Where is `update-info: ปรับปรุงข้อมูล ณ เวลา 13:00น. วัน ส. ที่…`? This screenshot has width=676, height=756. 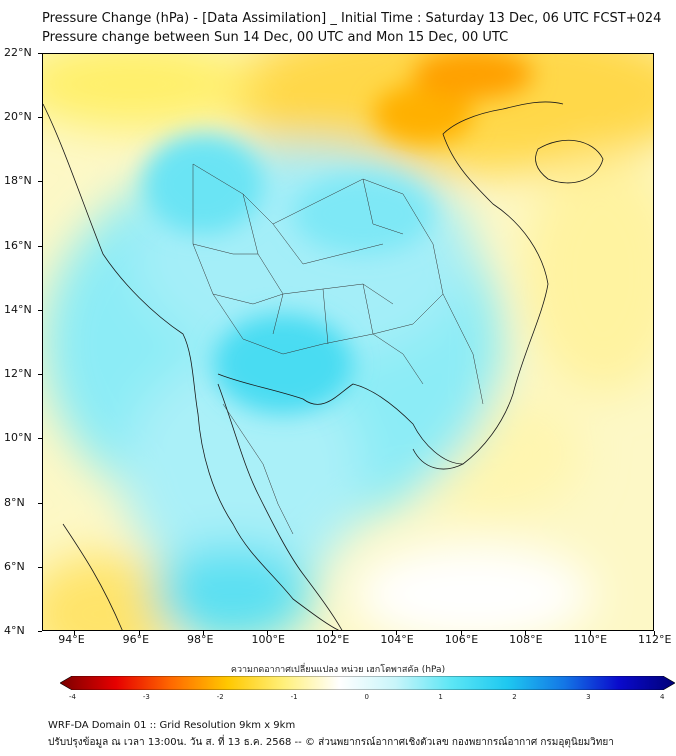
update-info: ปรับปรุงข้อมูล ณ เวลา 13:00น. วัน ส. ที่… is located at coordinates (331, 742).